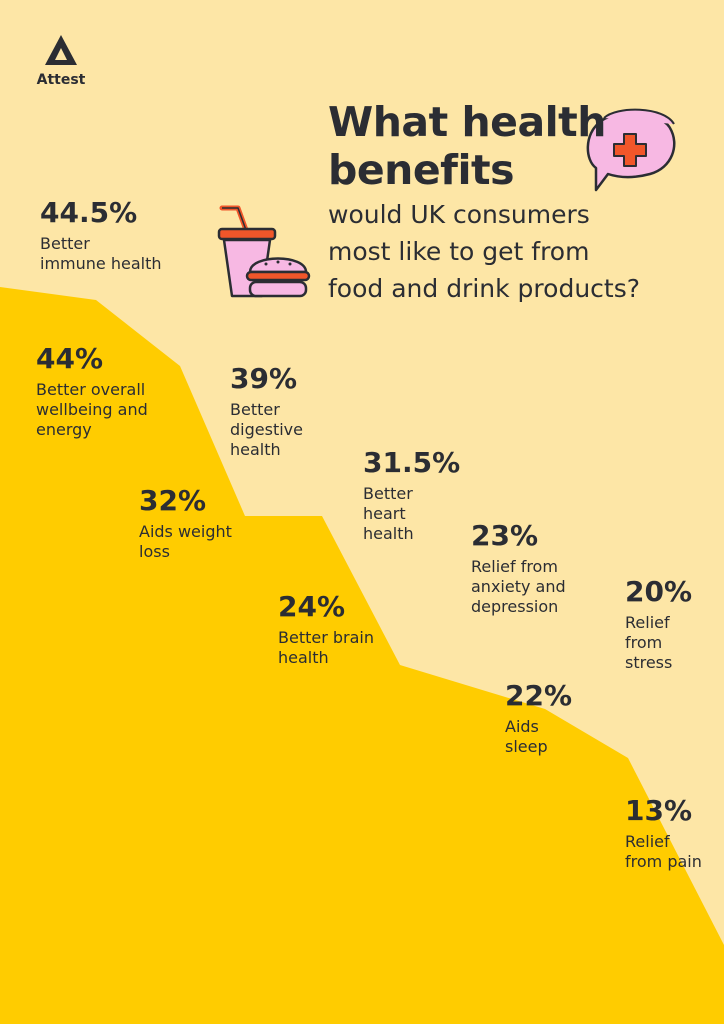 This screenshot has height=1024, width=724. I want to click on stat-better-overall-wellbeing-and-energy: 44% Better overall wellbeing and energy, so click(92, 392).